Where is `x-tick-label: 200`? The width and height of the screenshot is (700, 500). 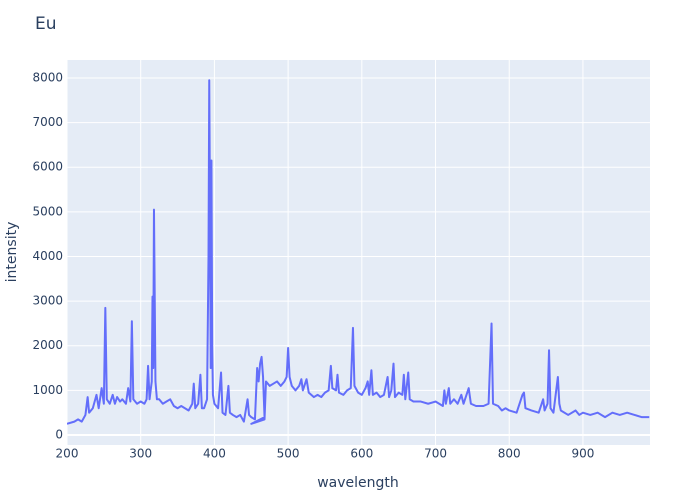
x-tick-label: 200 is located at coordinates (67, 454).